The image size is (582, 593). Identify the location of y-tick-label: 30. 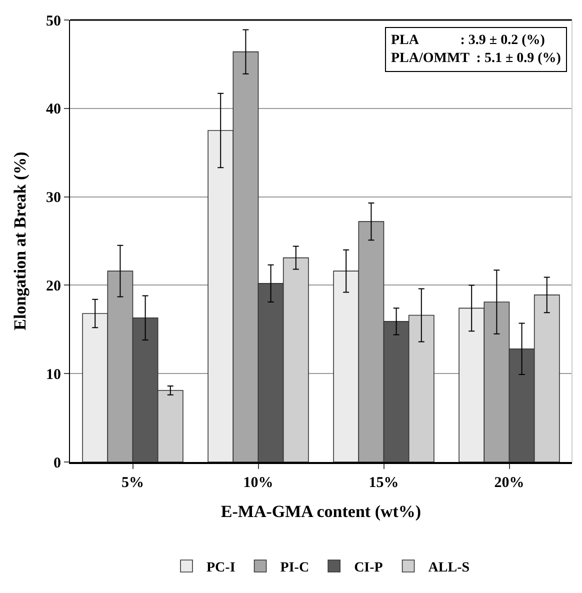
(53, 198).